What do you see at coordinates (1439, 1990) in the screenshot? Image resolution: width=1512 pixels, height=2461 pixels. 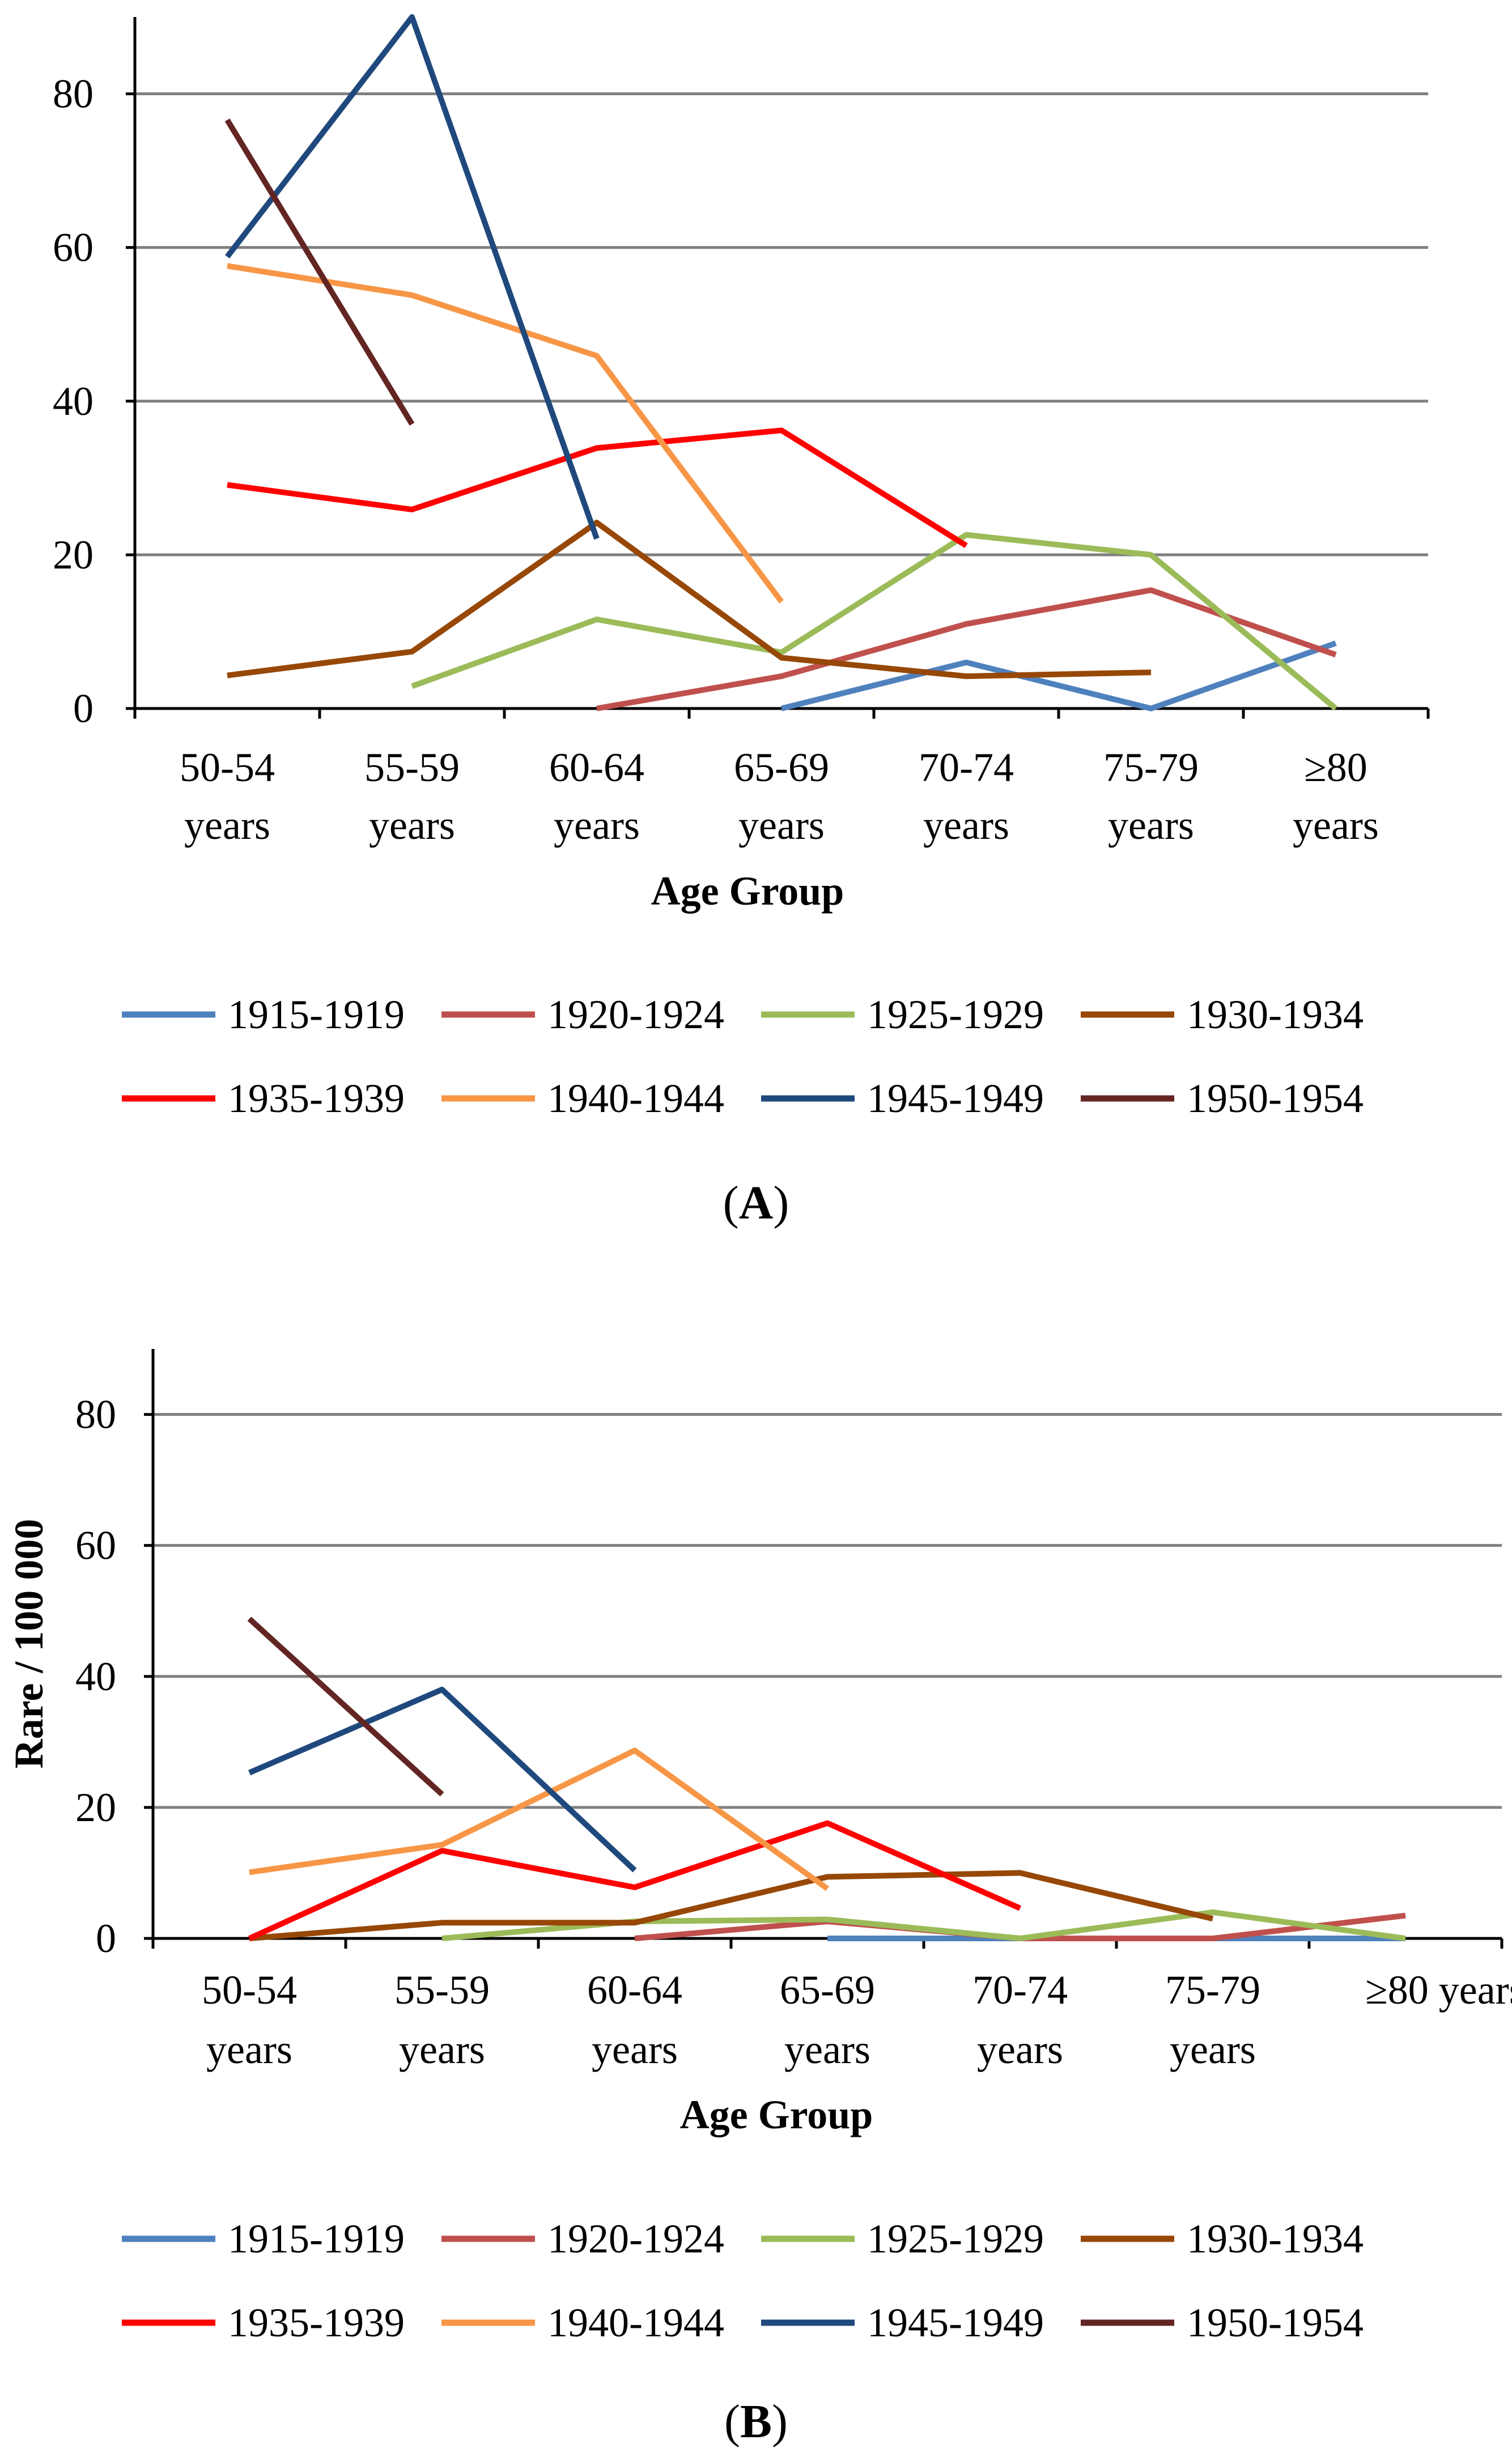 I see `x-tick-label: ≥80 years` at bounding box center [1439, 1990].